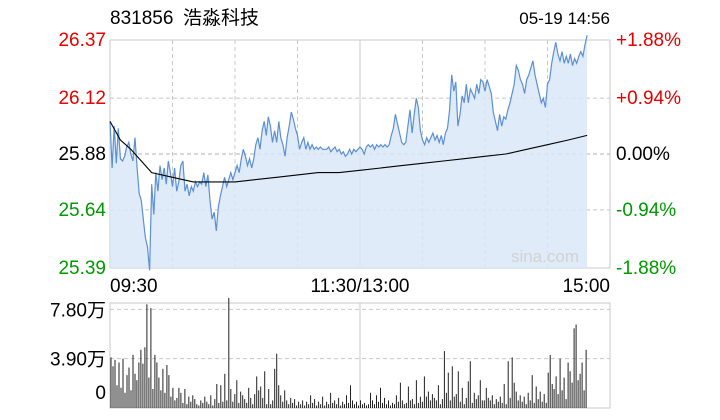 The height and width of the screenshot is (420, 720). I want to click on time-tick-label: 15:00, so click(586, 286).